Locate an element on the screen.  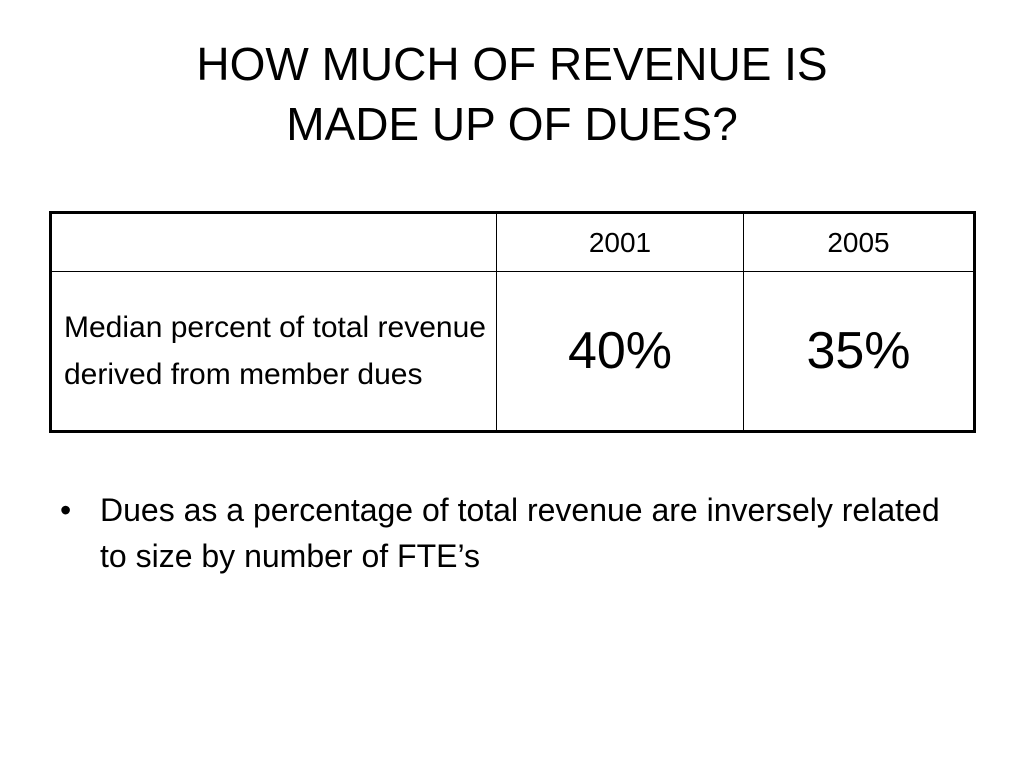
header-year-2001: 2001 is located at coordinates (620, 242).